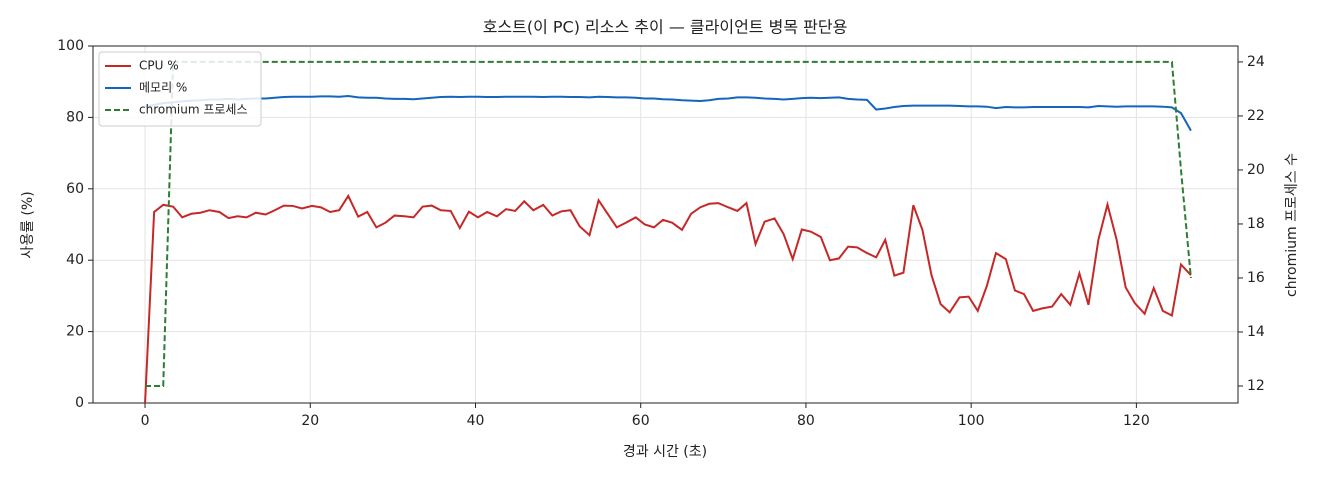 This screenshot has height=484, width=1320. What do you see at coordinates (668, 113) in the screenshot?
I see `series-line` at bounding box center [668, 113].